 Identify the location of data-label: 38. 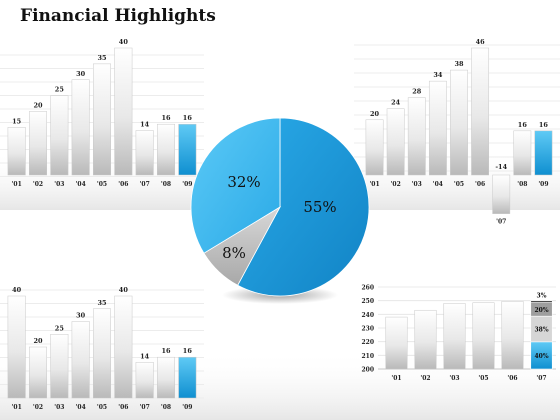
(459, 64).